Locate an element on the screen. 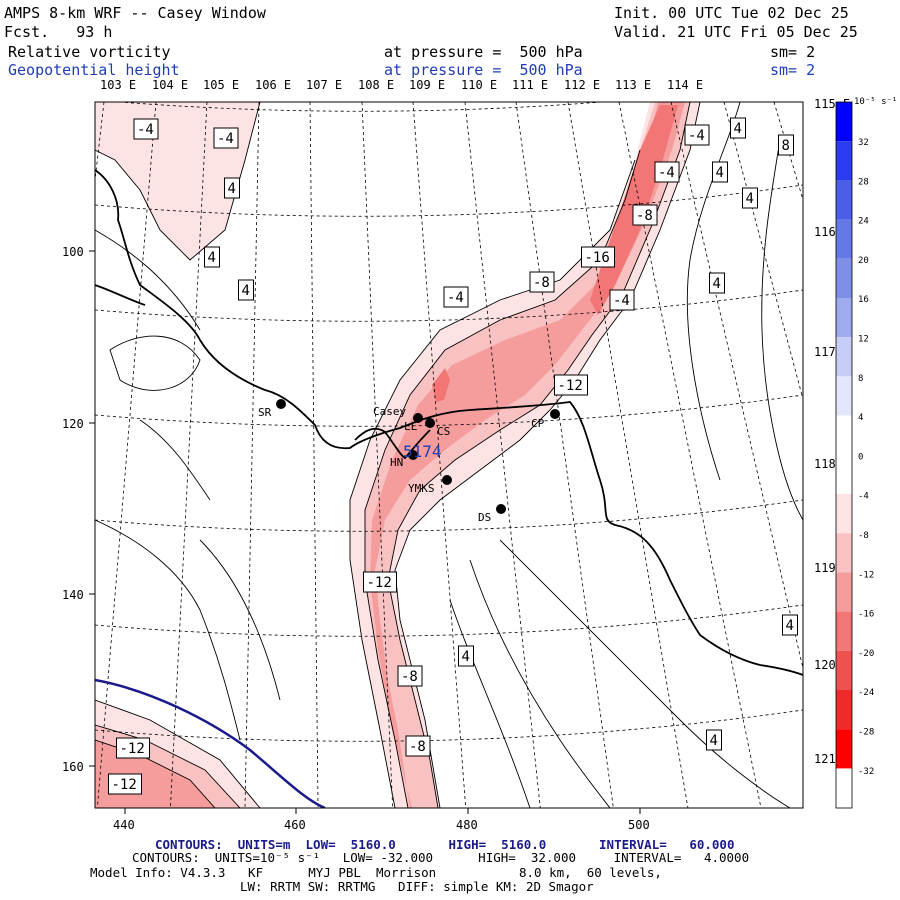 Image resolution: width=900 pixels, height=900 pixels. station-label-sr: SR is located at coordinates (265, 412).